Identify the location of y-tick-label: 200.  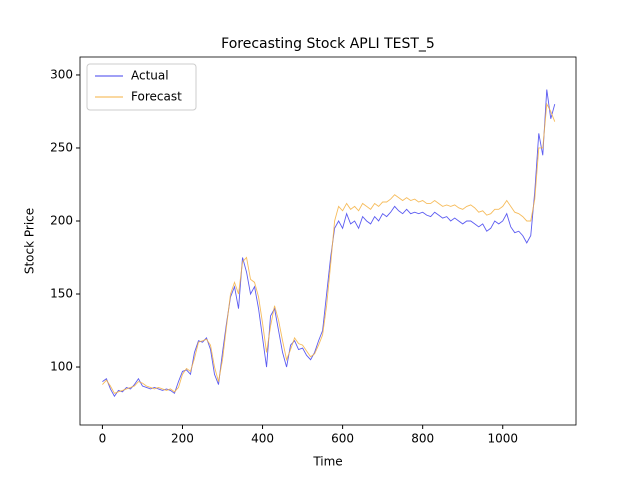
(61, 220).